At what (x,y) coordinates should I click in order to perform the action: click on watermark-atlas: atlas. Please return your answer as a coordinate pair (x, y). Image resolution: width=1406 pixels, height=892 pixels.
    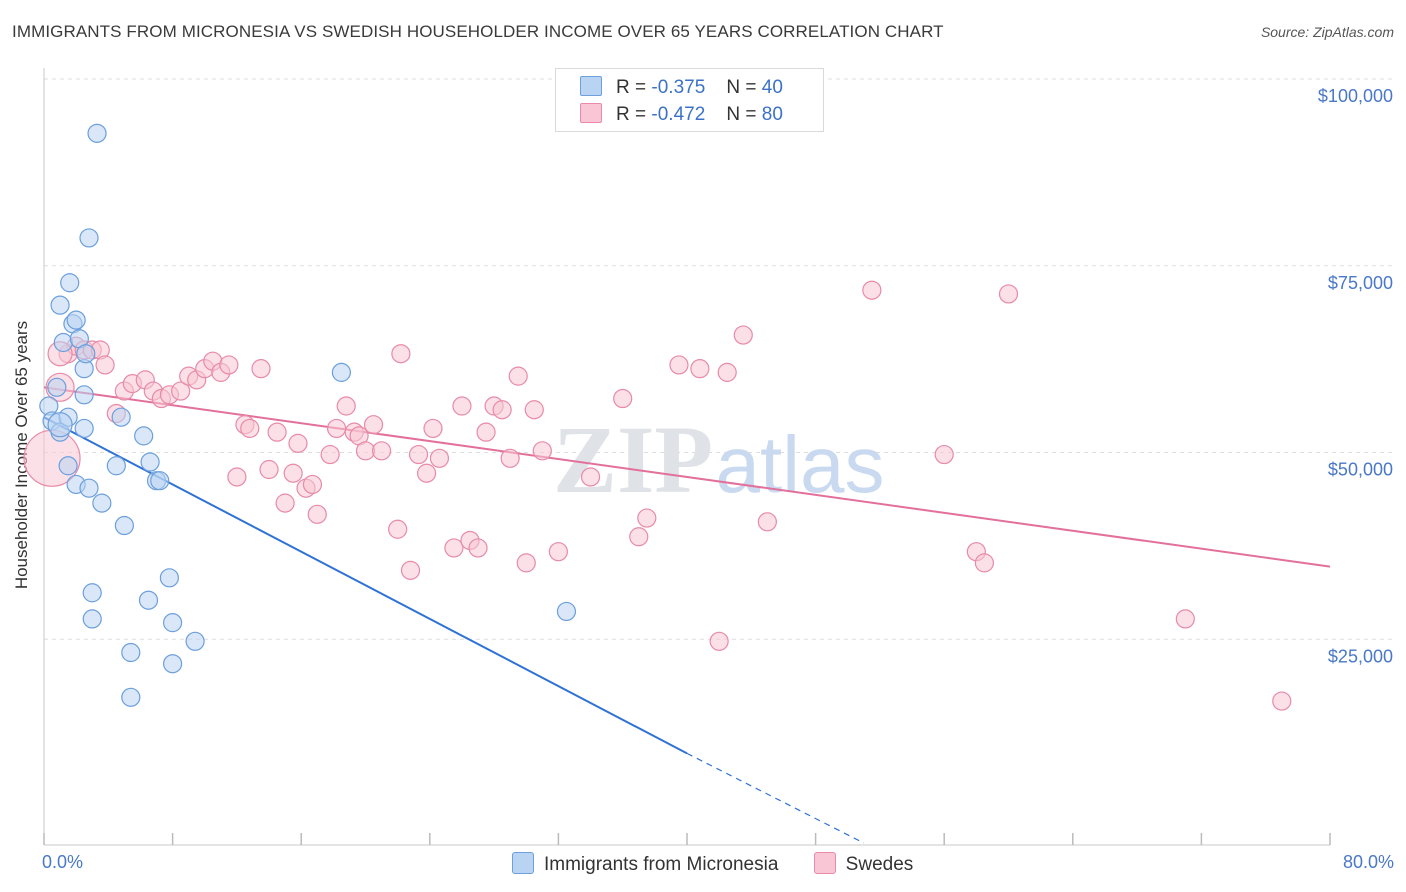
    Looking at the image, I should click on (800, 464).